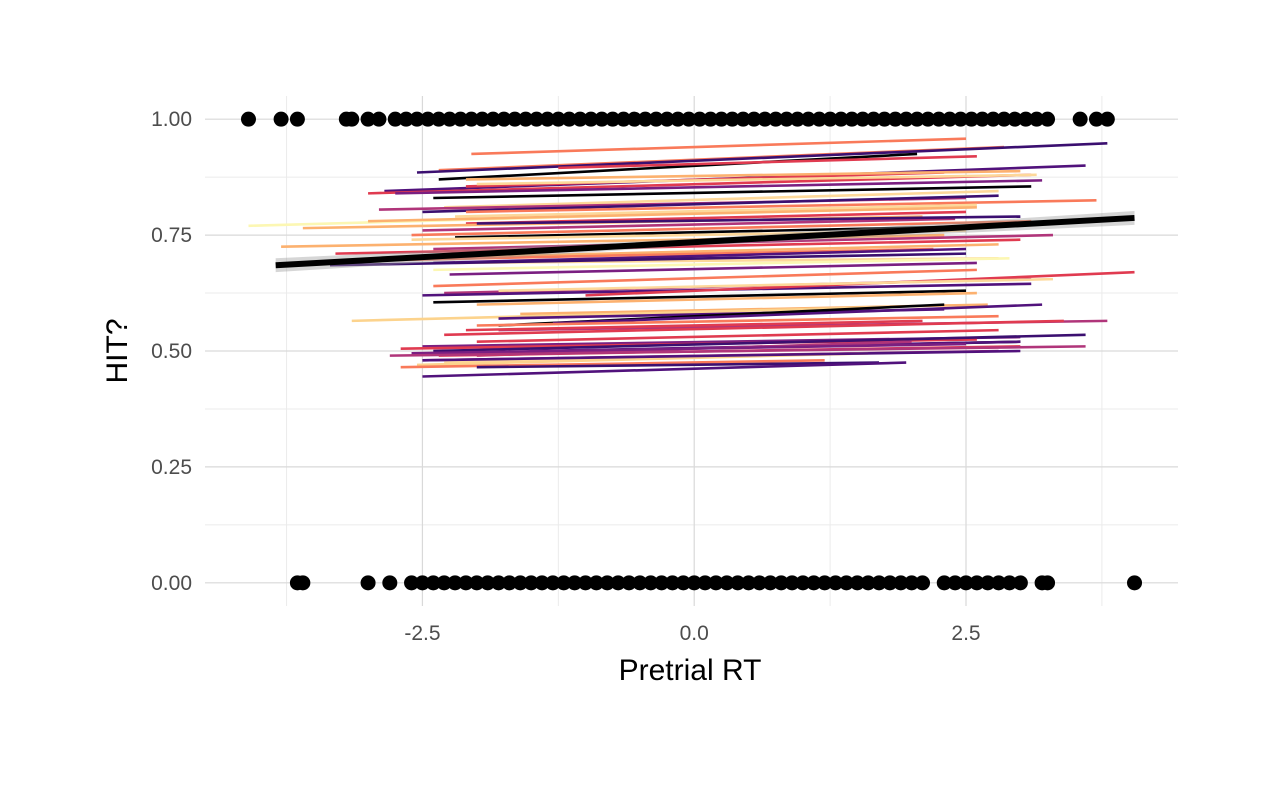 The image size is (1277, 789). I want to click on y-tick-label: 0.50, so click(171, 351).